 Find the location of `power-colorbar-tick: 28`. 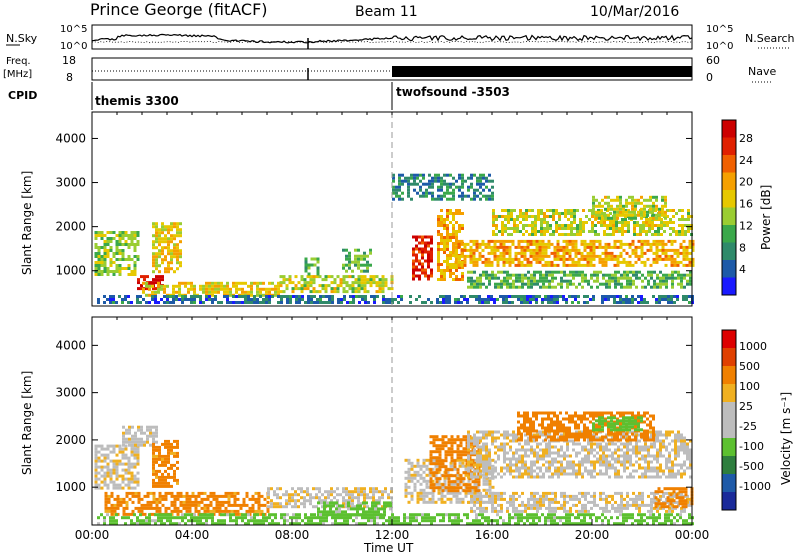

power-colorbar-tick: 28 is located at coordinates (746, 138).